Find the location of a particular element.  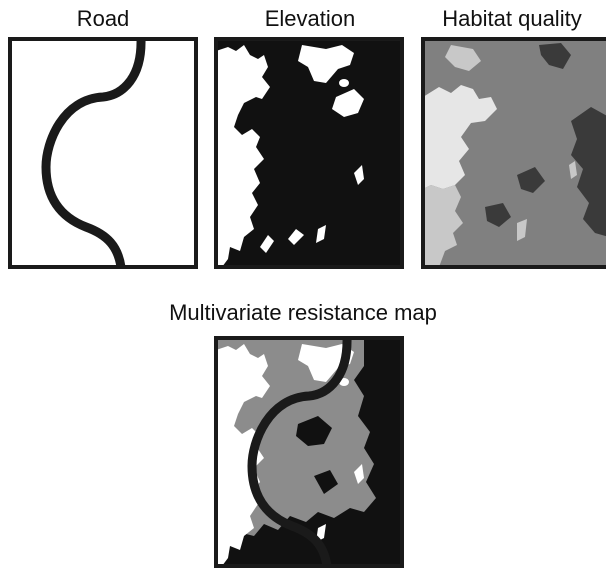

elevation-panel-title: Elevation is located at coordinates (310, 18).